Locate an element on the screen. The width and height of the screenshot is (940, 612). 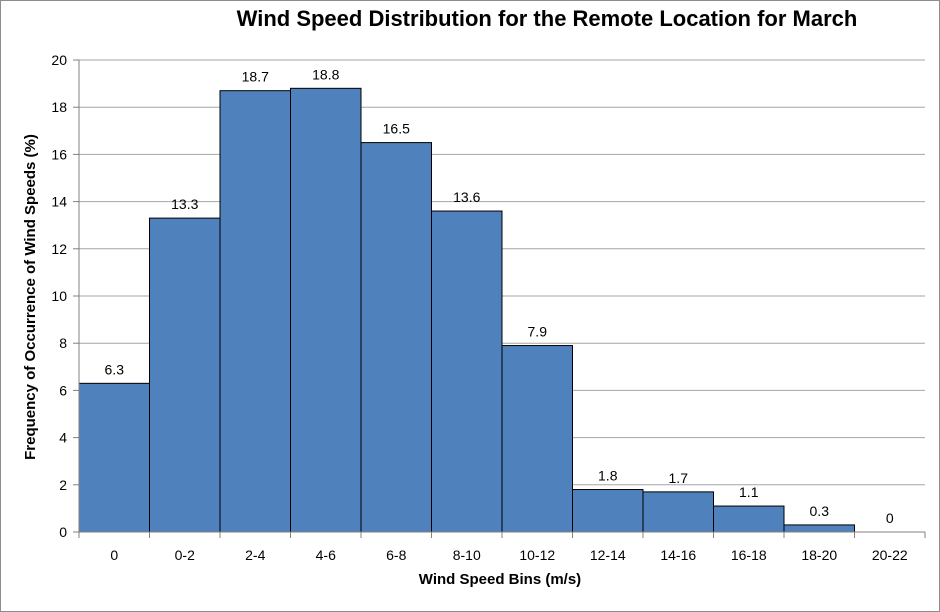
data-label: 0.3 is located at coordinates (820, 511).